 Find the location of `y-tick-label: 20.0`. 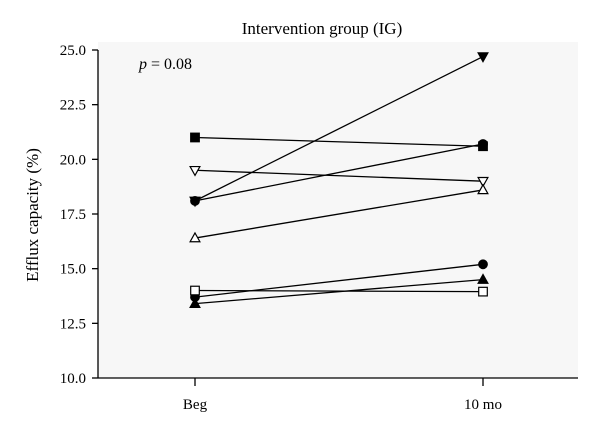

y-tick-label: 20.0 is located at coordinates (73, 160).